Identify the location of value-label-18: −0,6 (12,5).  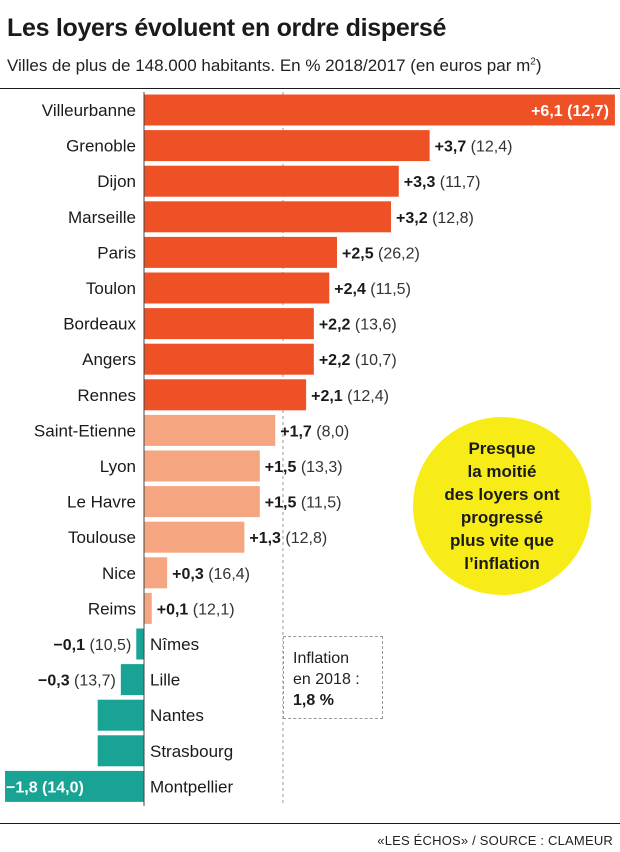
(45, 752).